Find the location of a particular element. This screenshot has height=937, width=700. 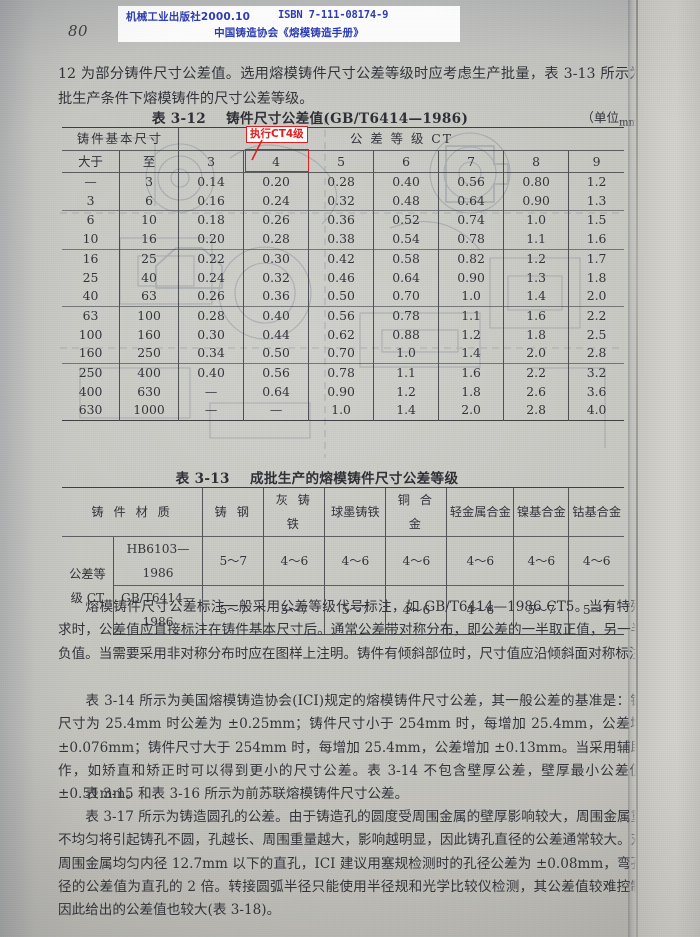

cell-ct3: 0.24 is located at coordinates (211, 278).